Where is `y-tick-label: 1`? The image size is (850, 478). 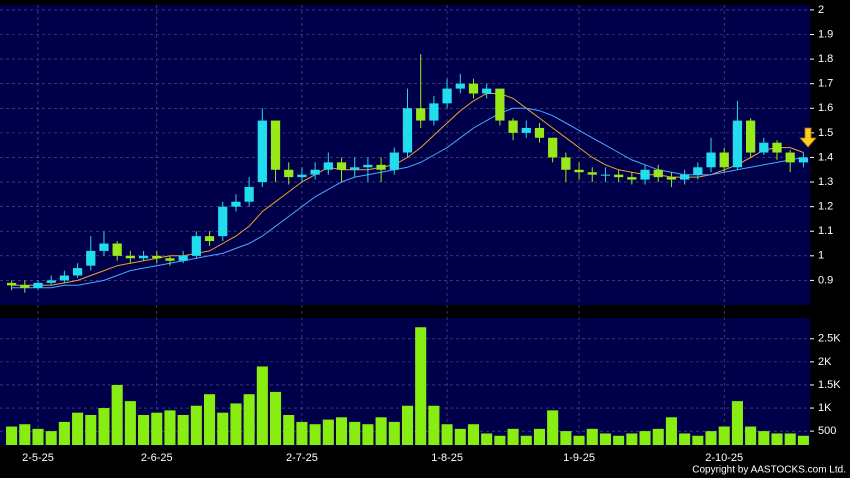 y-tick-label: 1 is located at coordinates (821, 256).